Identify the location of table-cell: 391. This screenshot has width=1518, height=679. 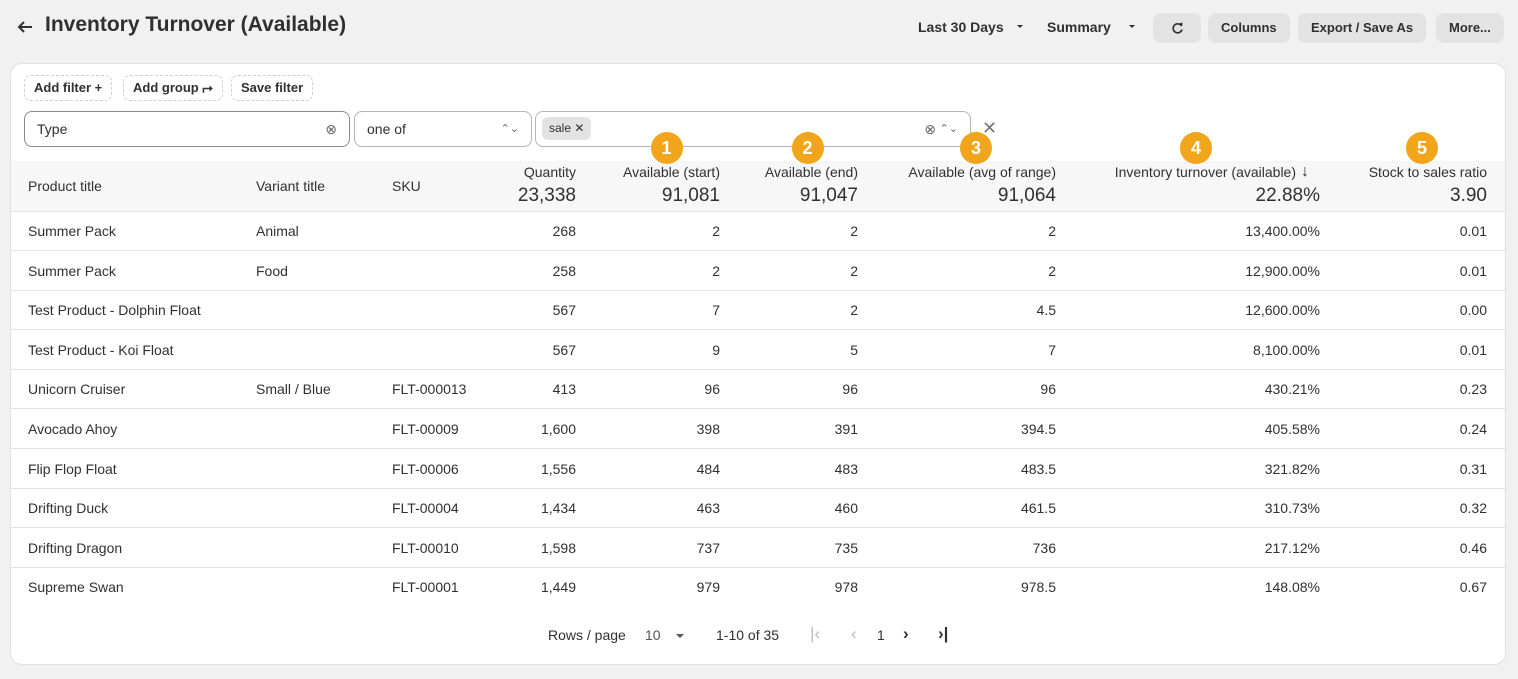
(846, 429).